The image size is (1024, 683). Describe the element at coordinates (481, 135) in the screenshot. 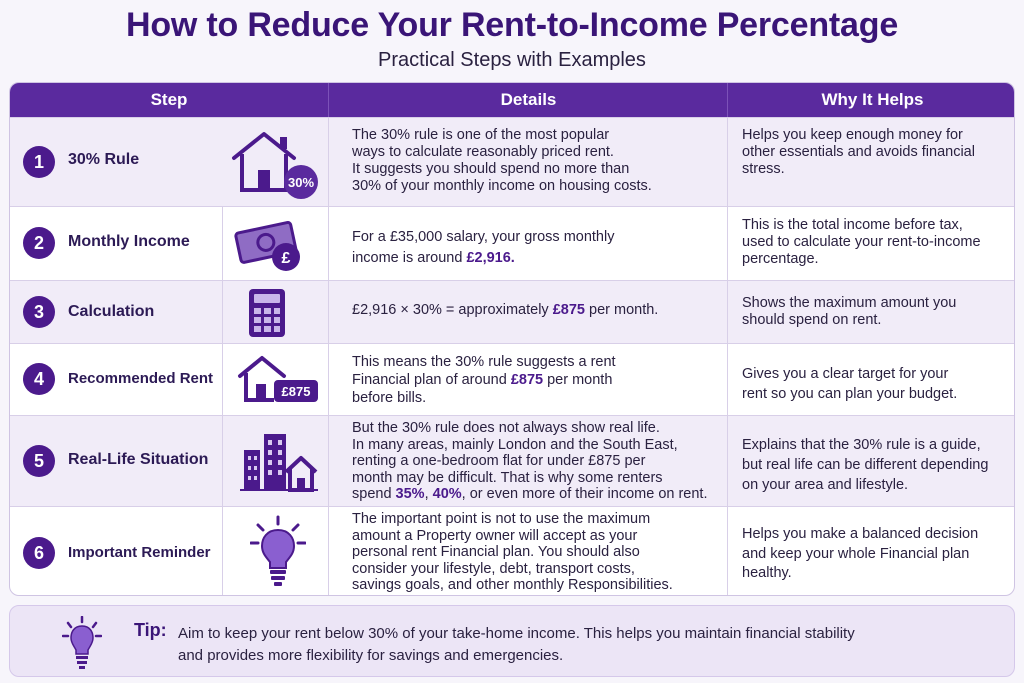

I see `details-line: The 30% rule is one of the most popular` at that location.